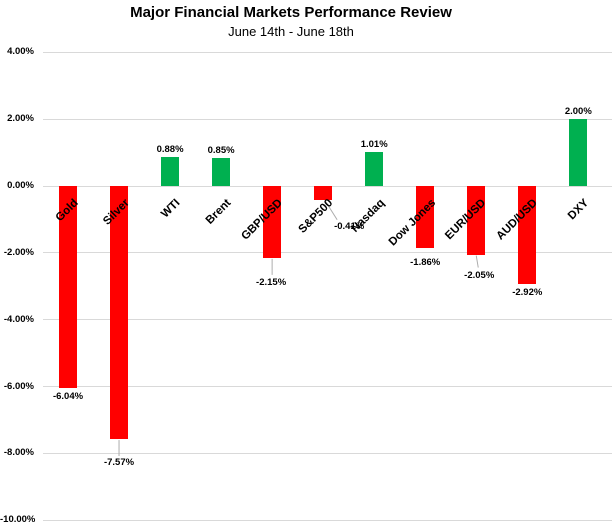 The width and height of the screenshot is (616, 528). I want to click on category-label-dxy: DXY, so click(578, 210).